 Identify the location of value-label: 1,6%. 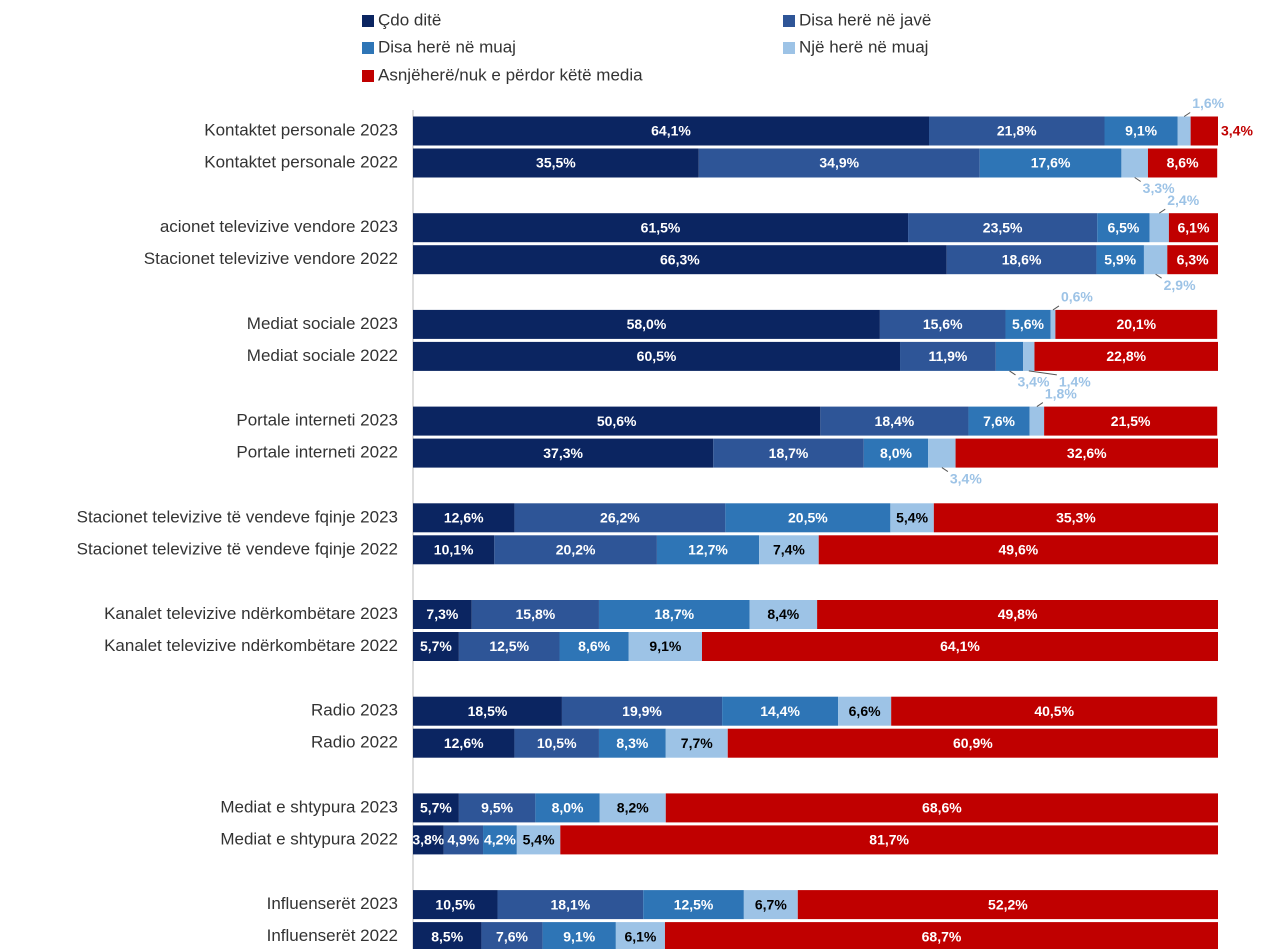
(1208, 103).